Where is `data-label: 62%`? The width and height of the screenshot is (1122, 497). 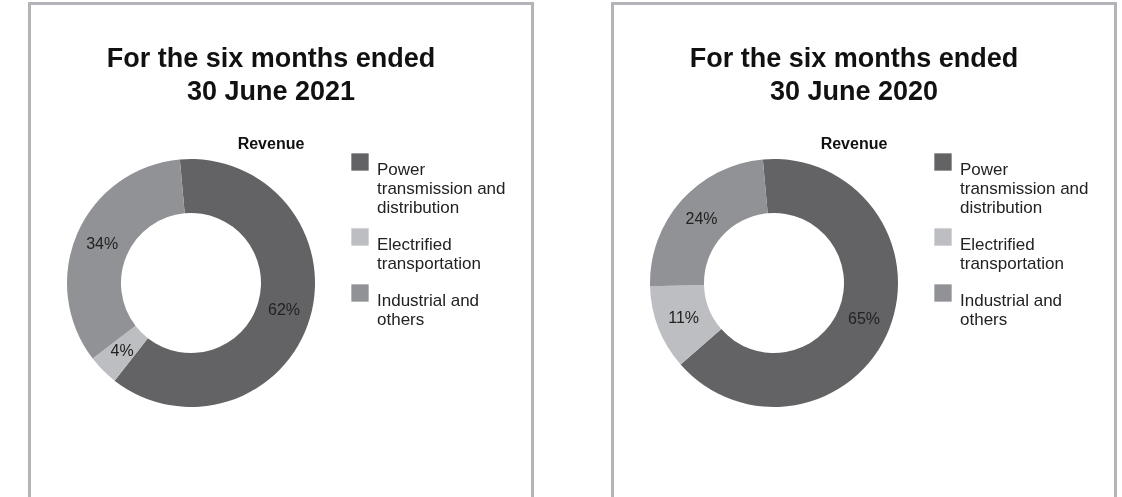
data-label: 62% is located at coordinates (284, 310).